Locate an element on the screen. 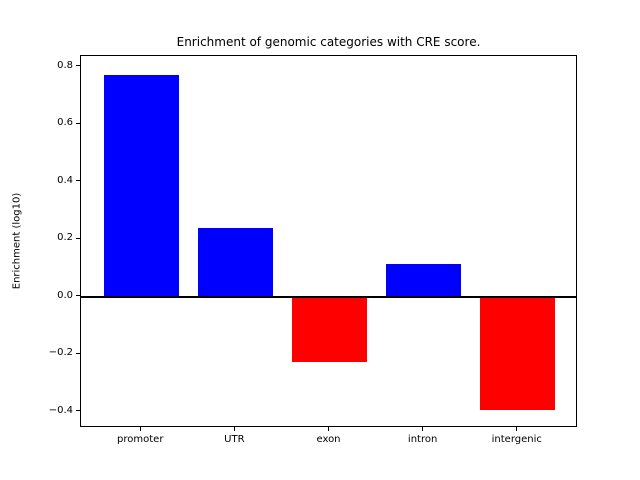 This screenshot has height=480, width=640. y-tick-label: 0.4 is located at coordinates (65, 180).